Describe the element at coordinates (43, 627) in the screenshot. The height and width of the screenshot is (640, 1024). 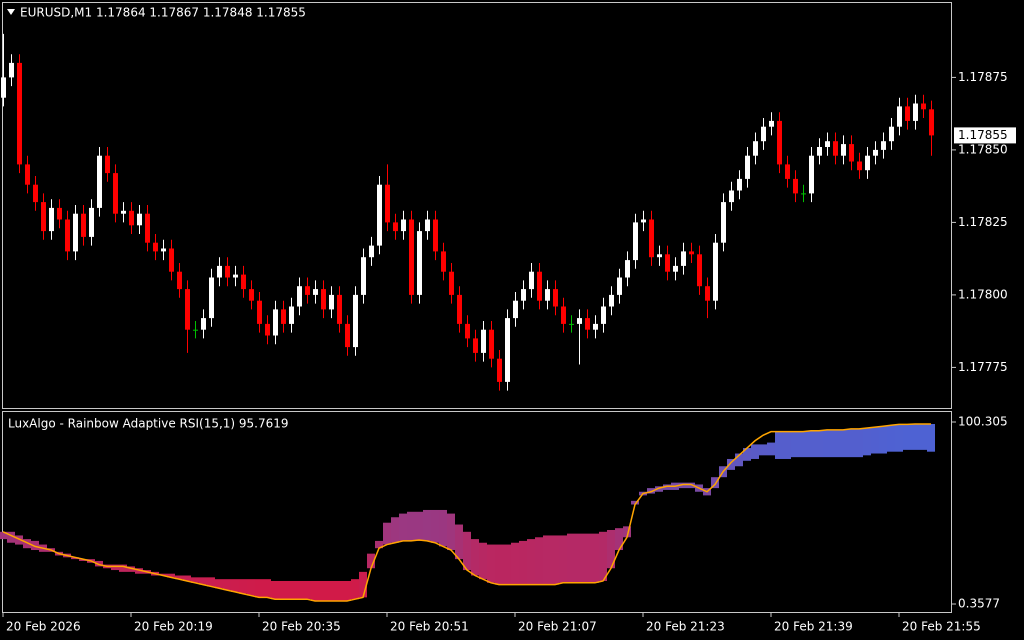
I see `x-tick-label: 20 Feb 2026` at that location.